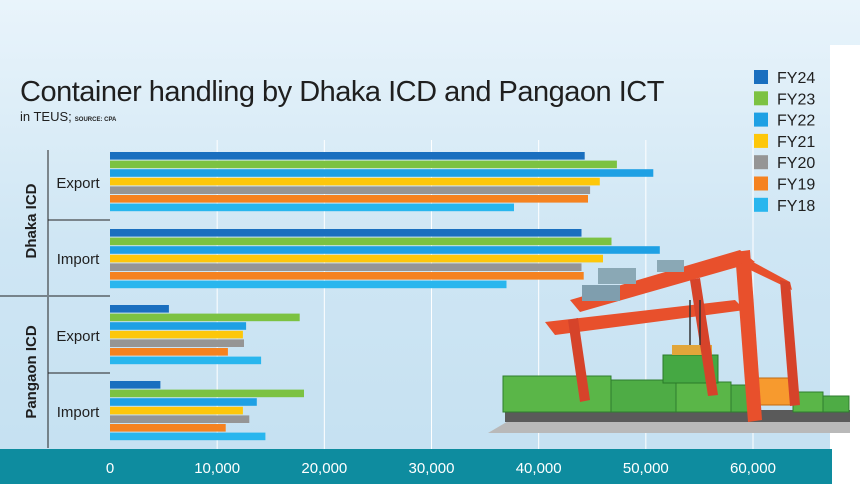 The width and height of the screenshot is (860, 484). I want to click on chart-subtitle: in TEUS; SOURCE: CPA, so click(68, 116).